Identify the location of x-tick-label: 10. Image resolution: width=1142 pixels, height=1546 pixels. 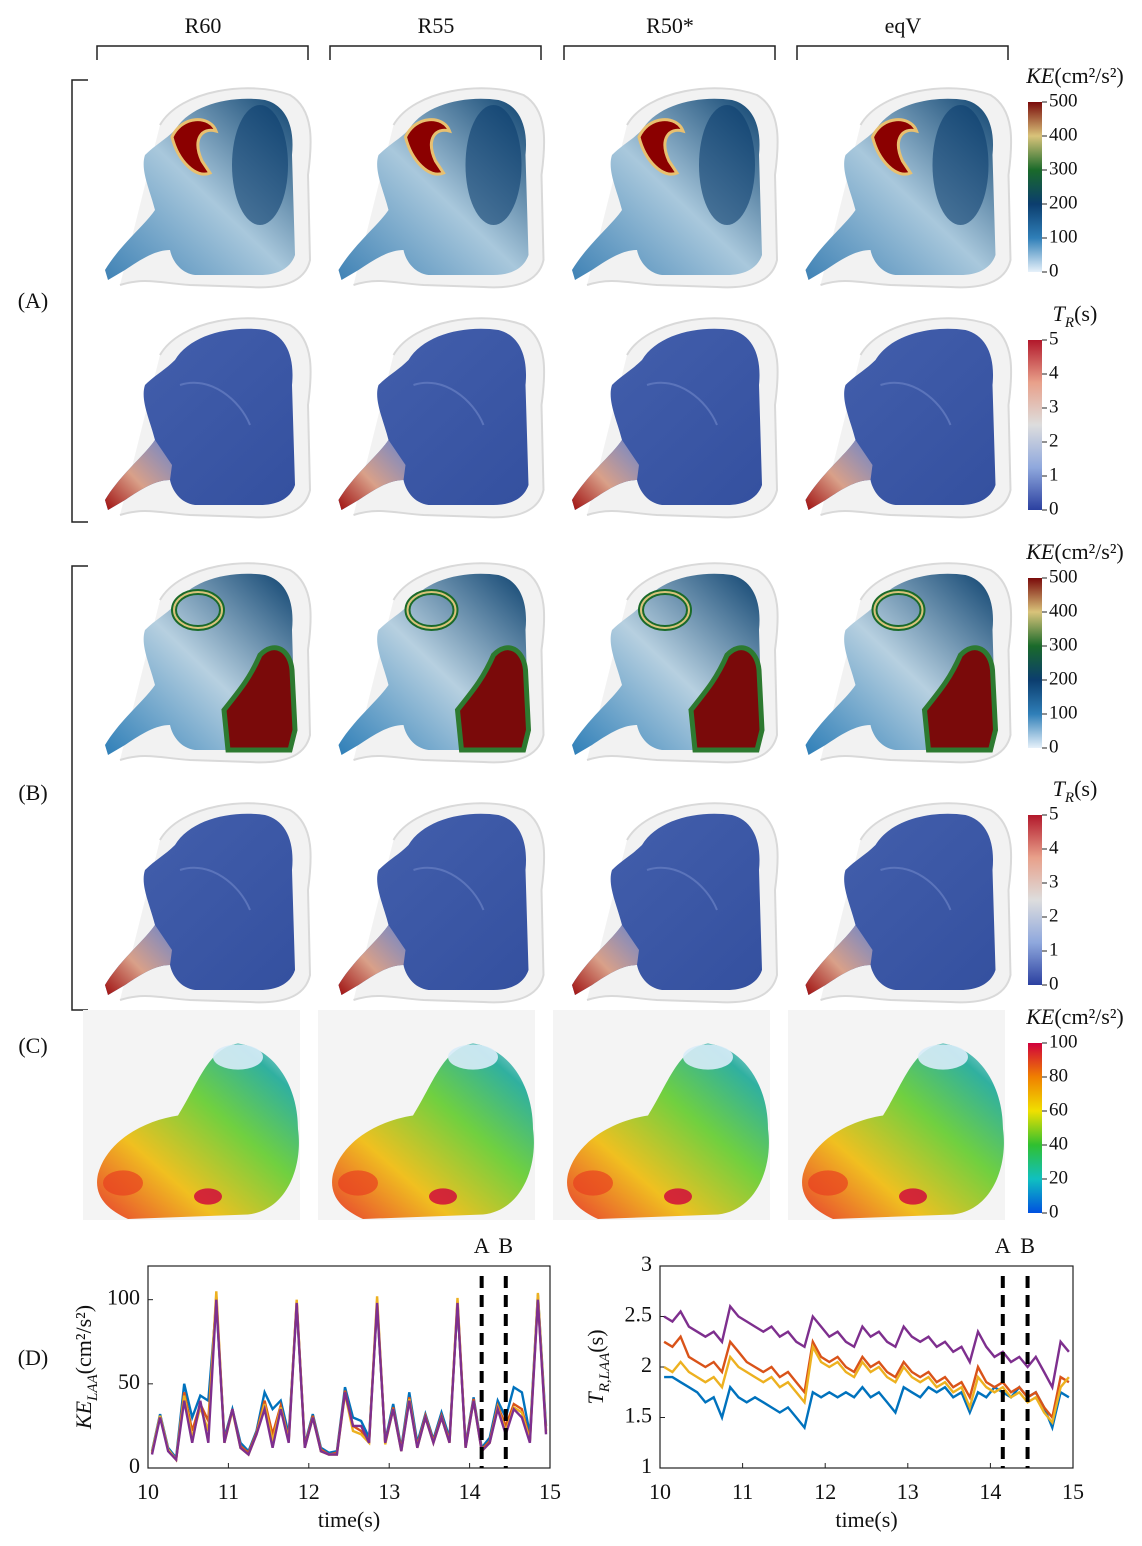
(660, 1491).